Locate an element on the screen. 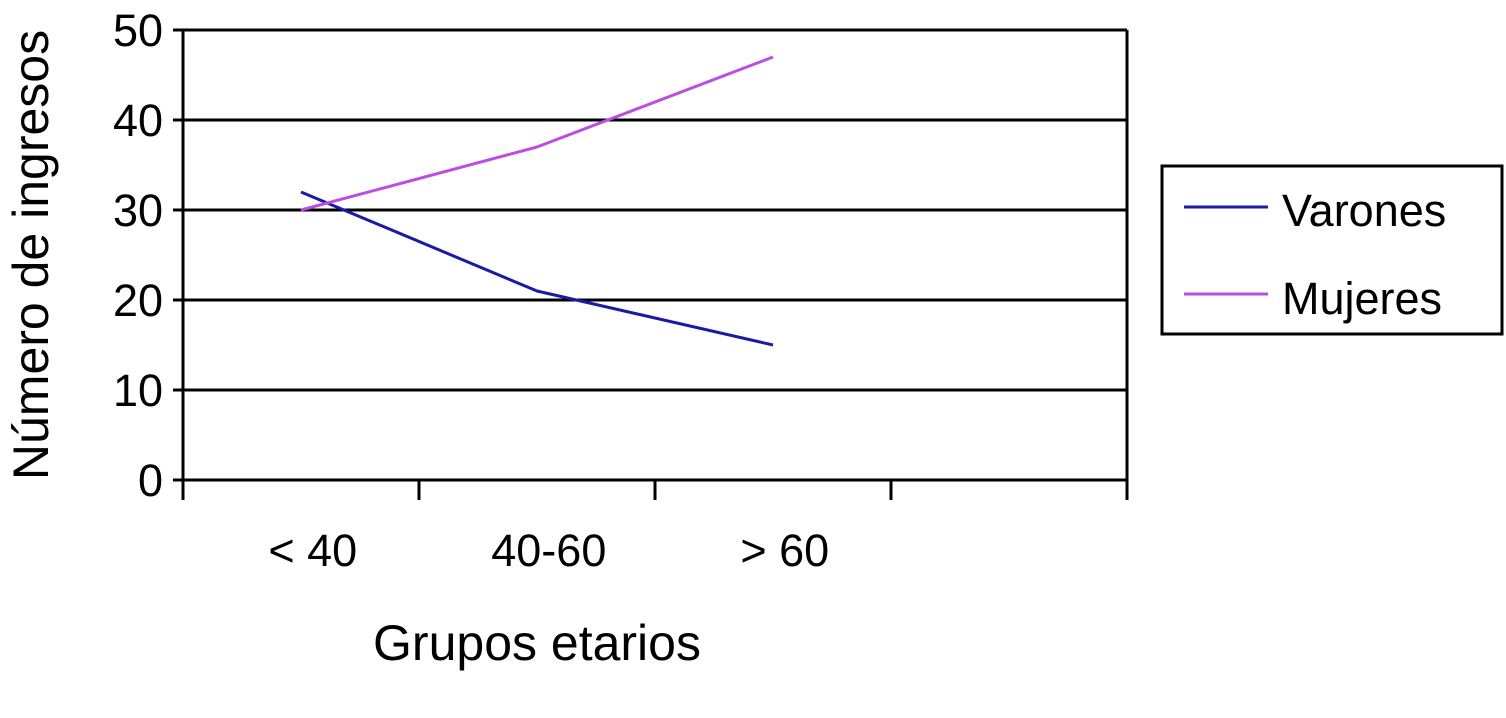 The height and width of the screenshot is (718, 1506). x-tick-label-1: 40-60 is located at coordinates (548, 550).